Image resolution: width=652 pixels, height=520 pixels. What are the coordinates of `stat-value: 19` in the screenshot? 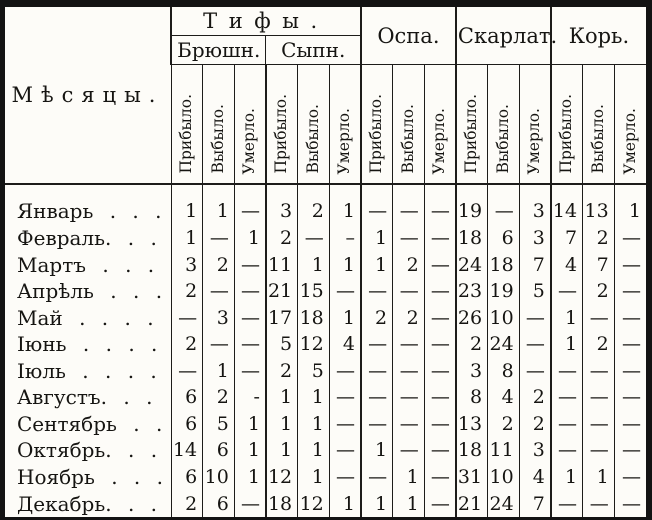 It's located at (471, 204).